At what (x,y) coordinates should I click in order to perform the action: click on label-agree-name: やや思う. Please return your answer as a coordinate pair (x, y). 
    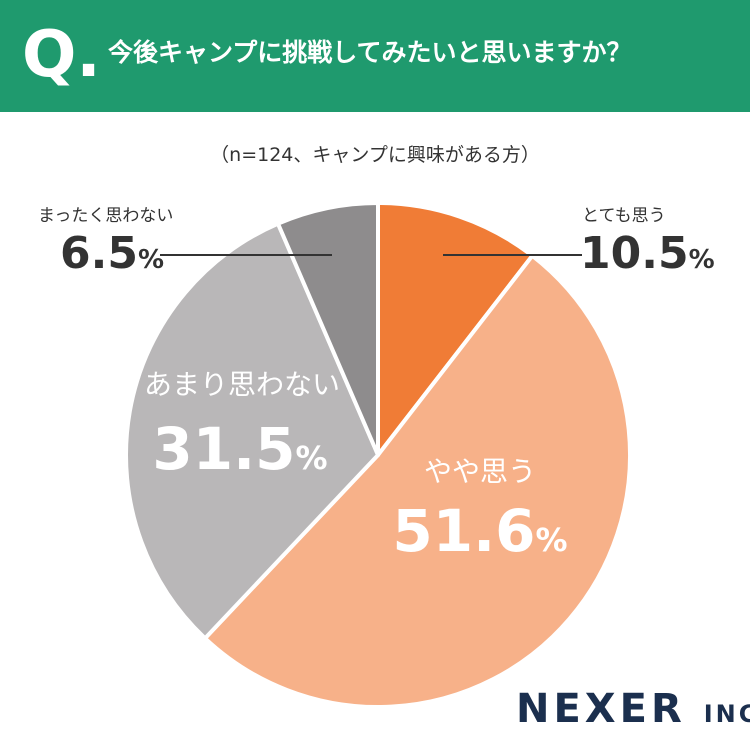
    Looking at the image, I should click on (479, 471).